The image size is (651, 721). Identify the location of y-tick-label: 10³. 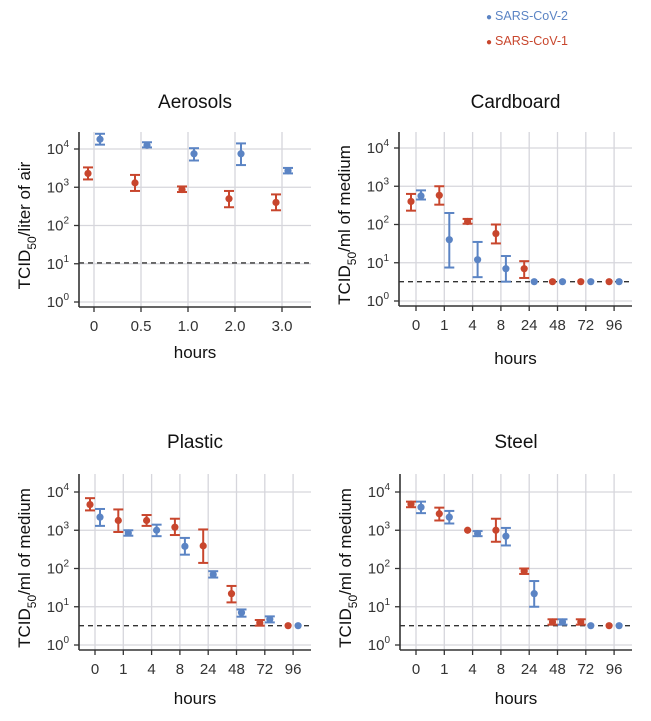
(58, 529).